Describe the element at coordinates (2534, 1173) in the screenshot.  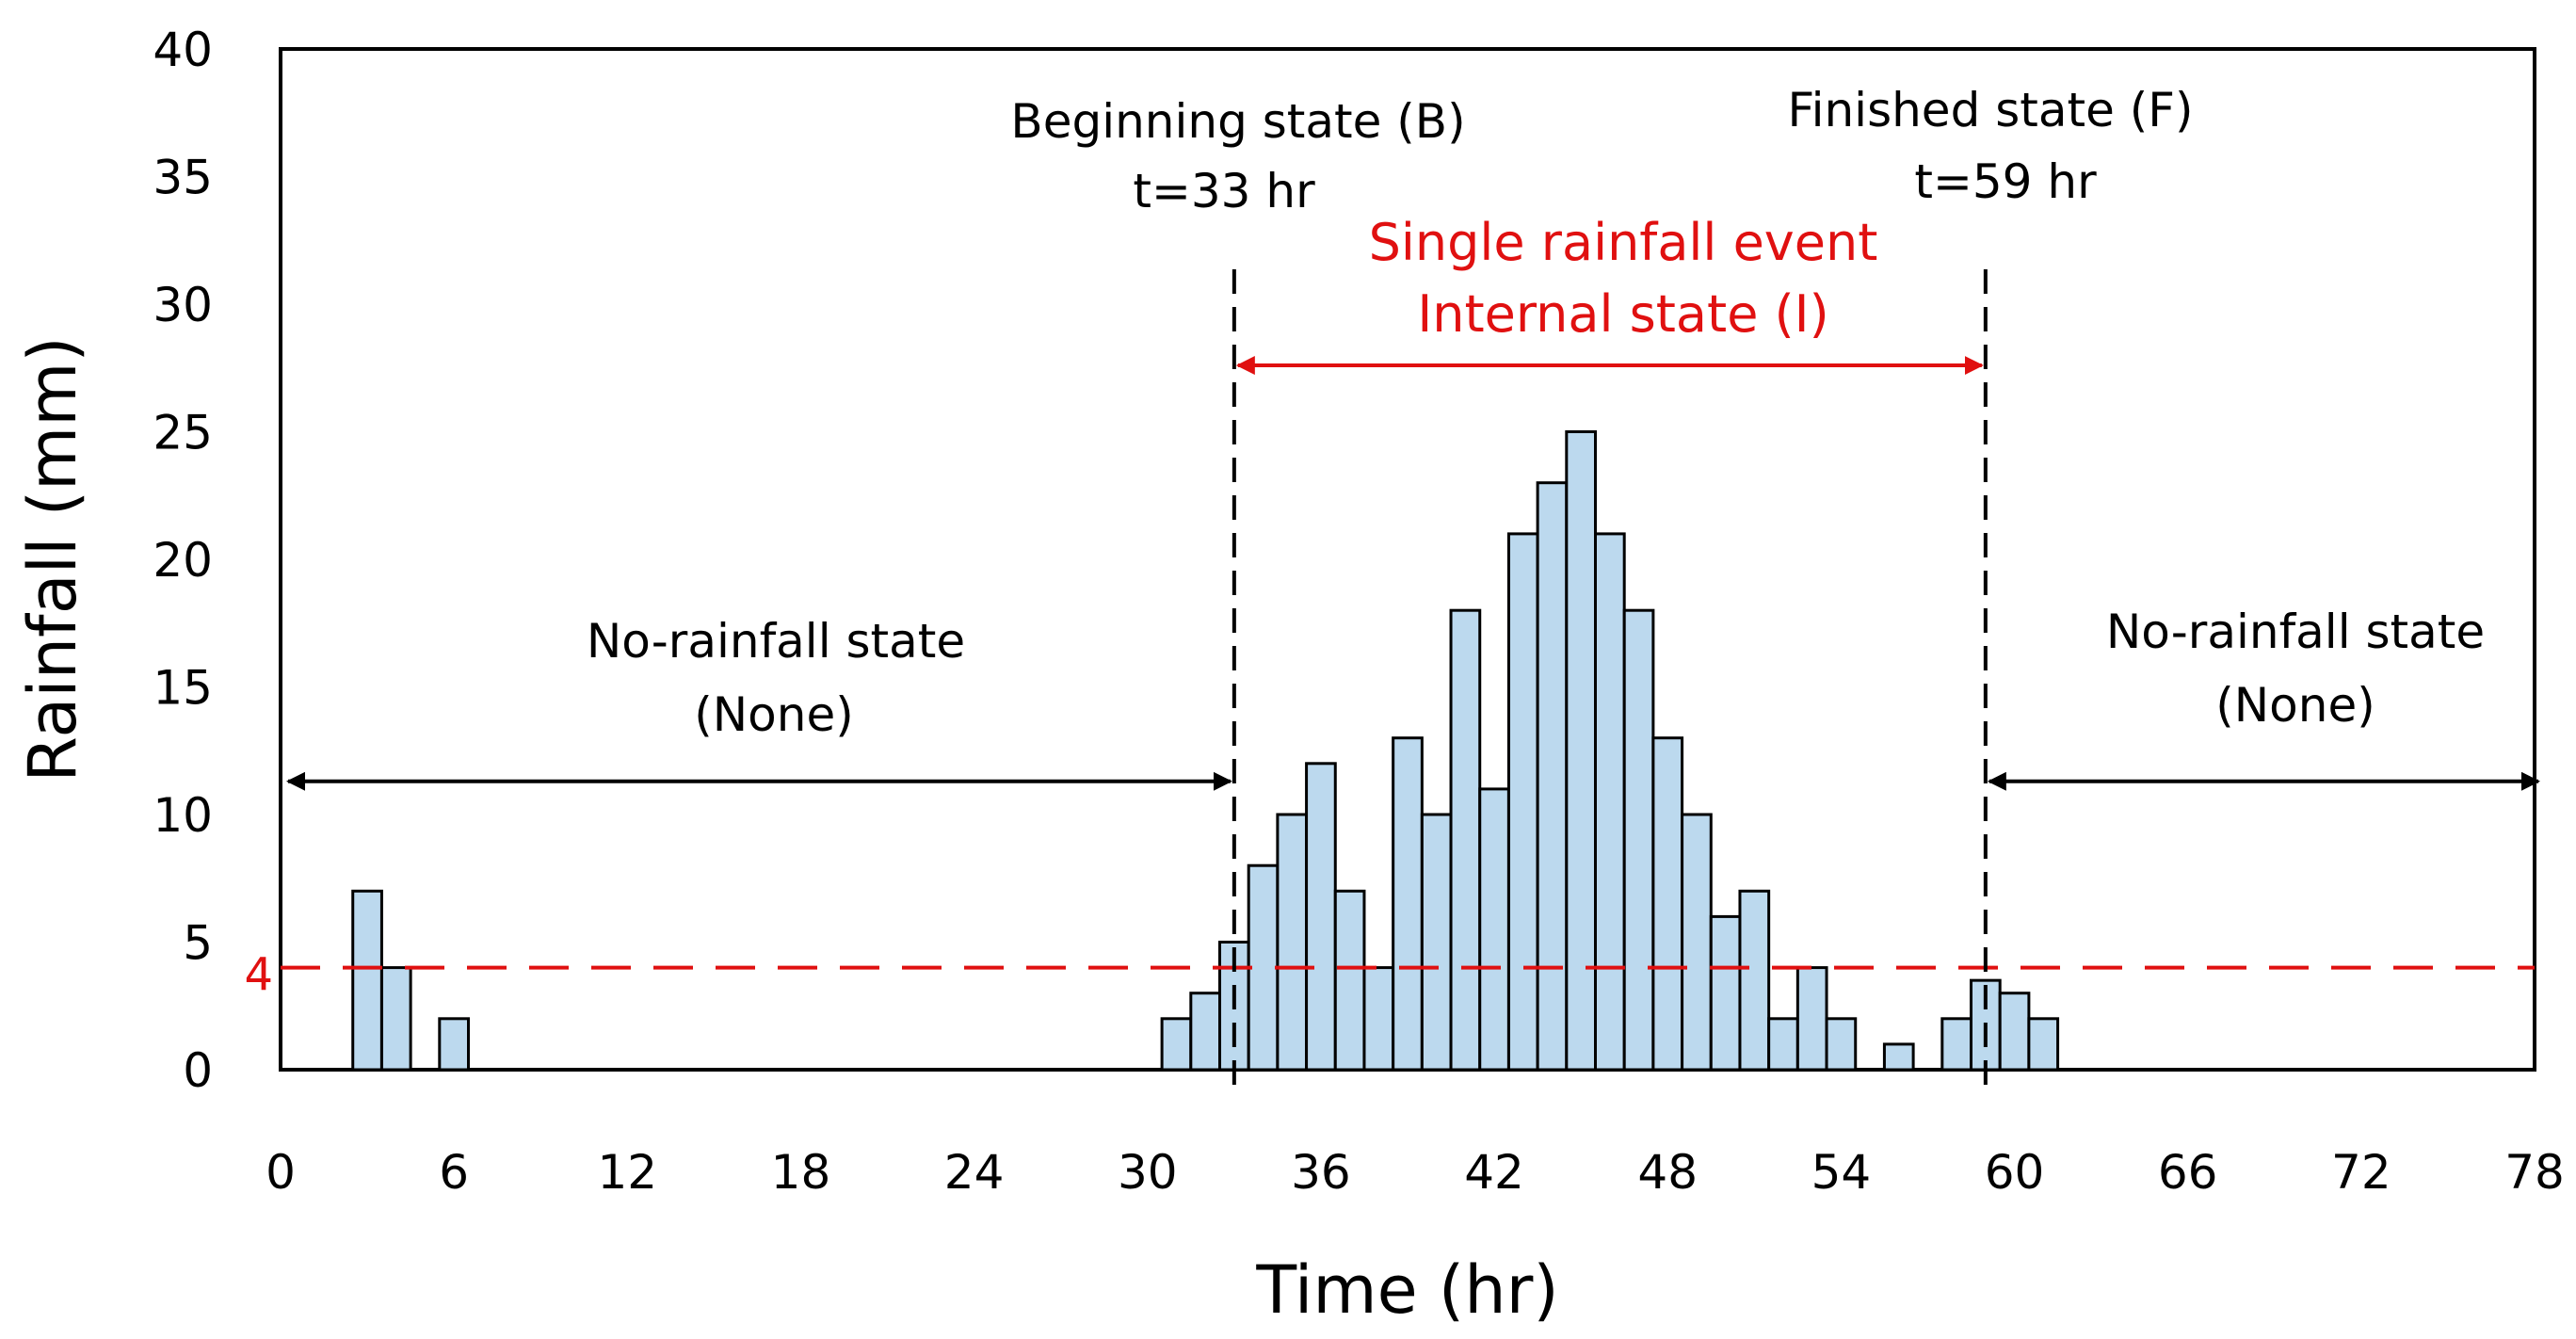
I see `x-tick-label: 78` at that location.